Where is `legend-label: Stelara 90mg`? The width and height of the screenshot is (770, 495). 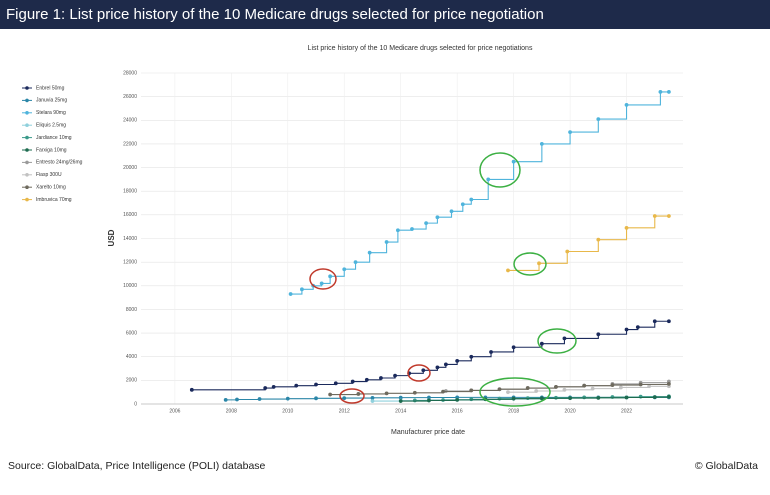
legend-label: Stelara 90mg is located at coordinates (51, 113).